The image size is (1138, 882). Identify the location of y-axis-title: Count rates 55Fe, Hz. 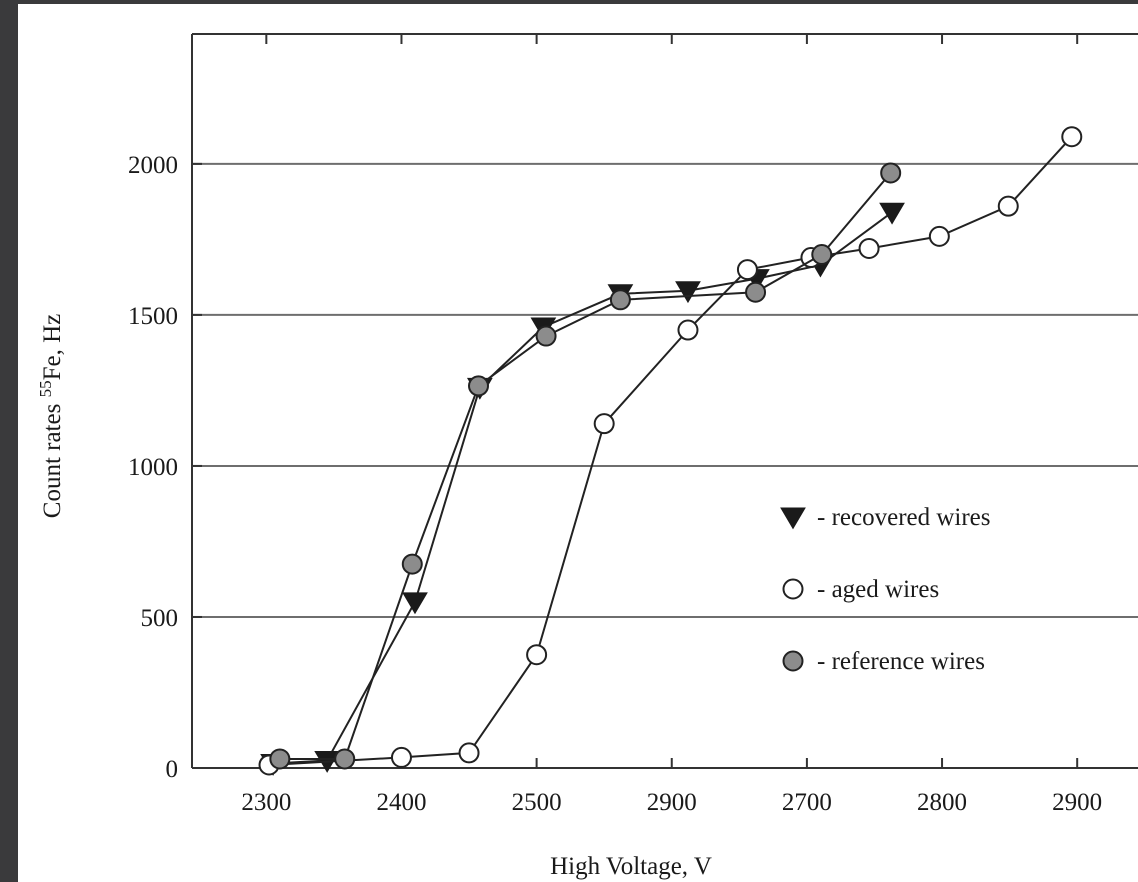
(51, 416).